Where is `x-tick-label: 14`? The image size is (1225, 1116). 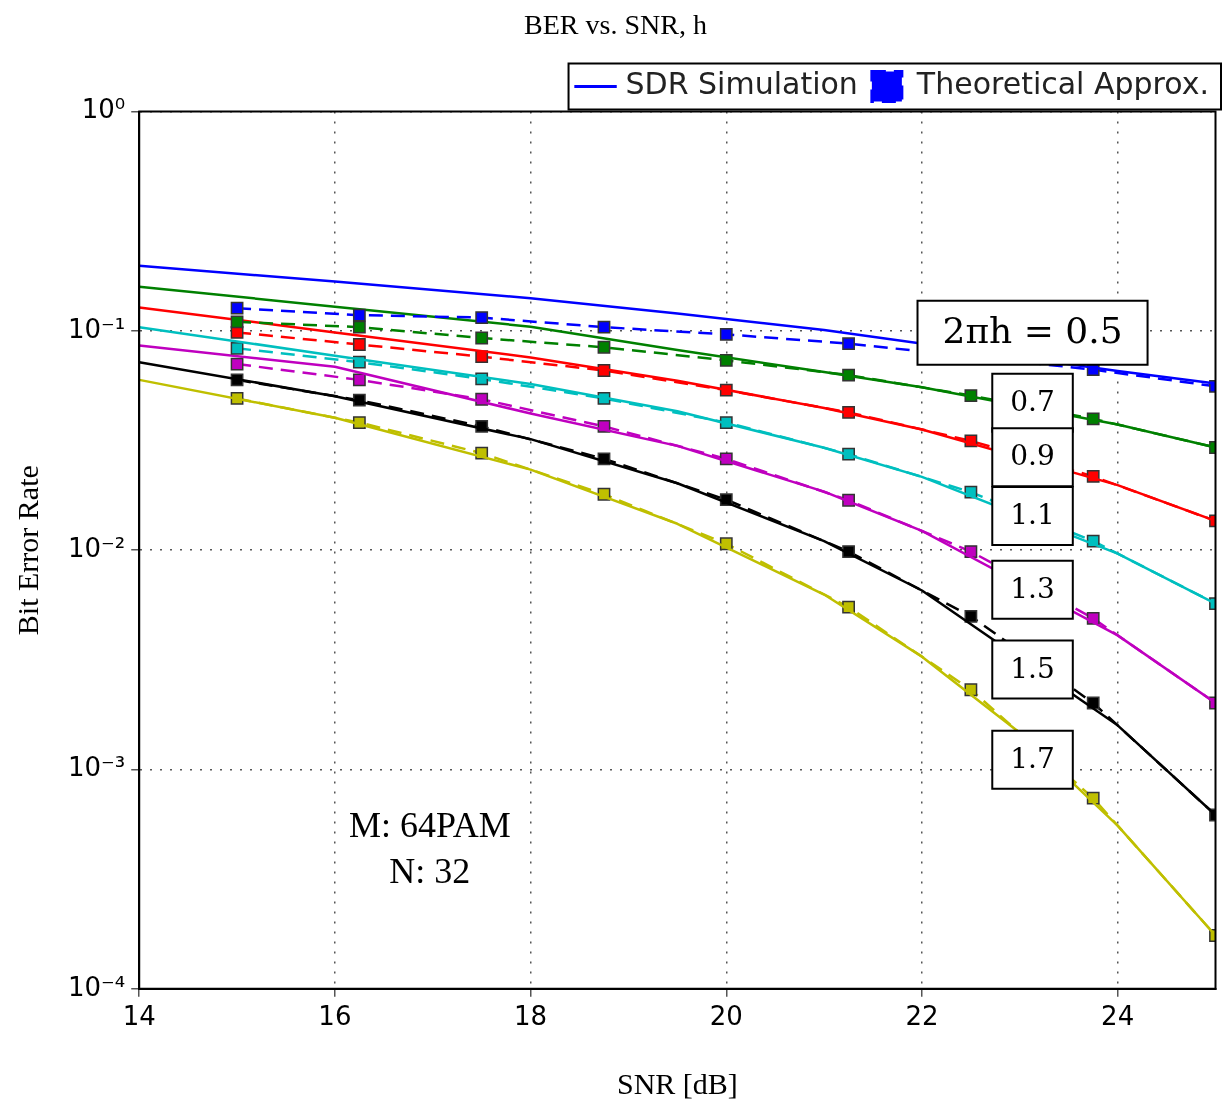
x-tick-label: 14 is located at coordinates (139, 1016).